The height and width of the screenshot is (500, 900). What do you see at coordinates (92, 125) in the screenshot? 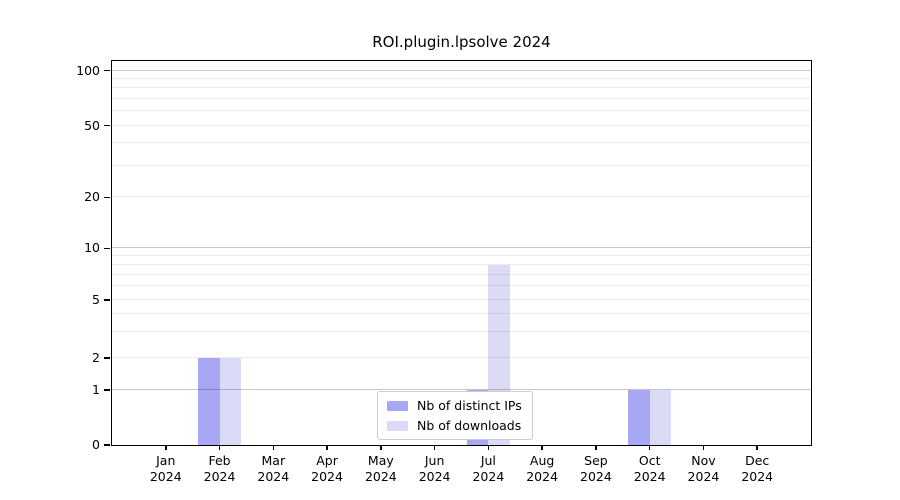
I see `y-tick-label-50: 50` at bounding box center [92, 125].